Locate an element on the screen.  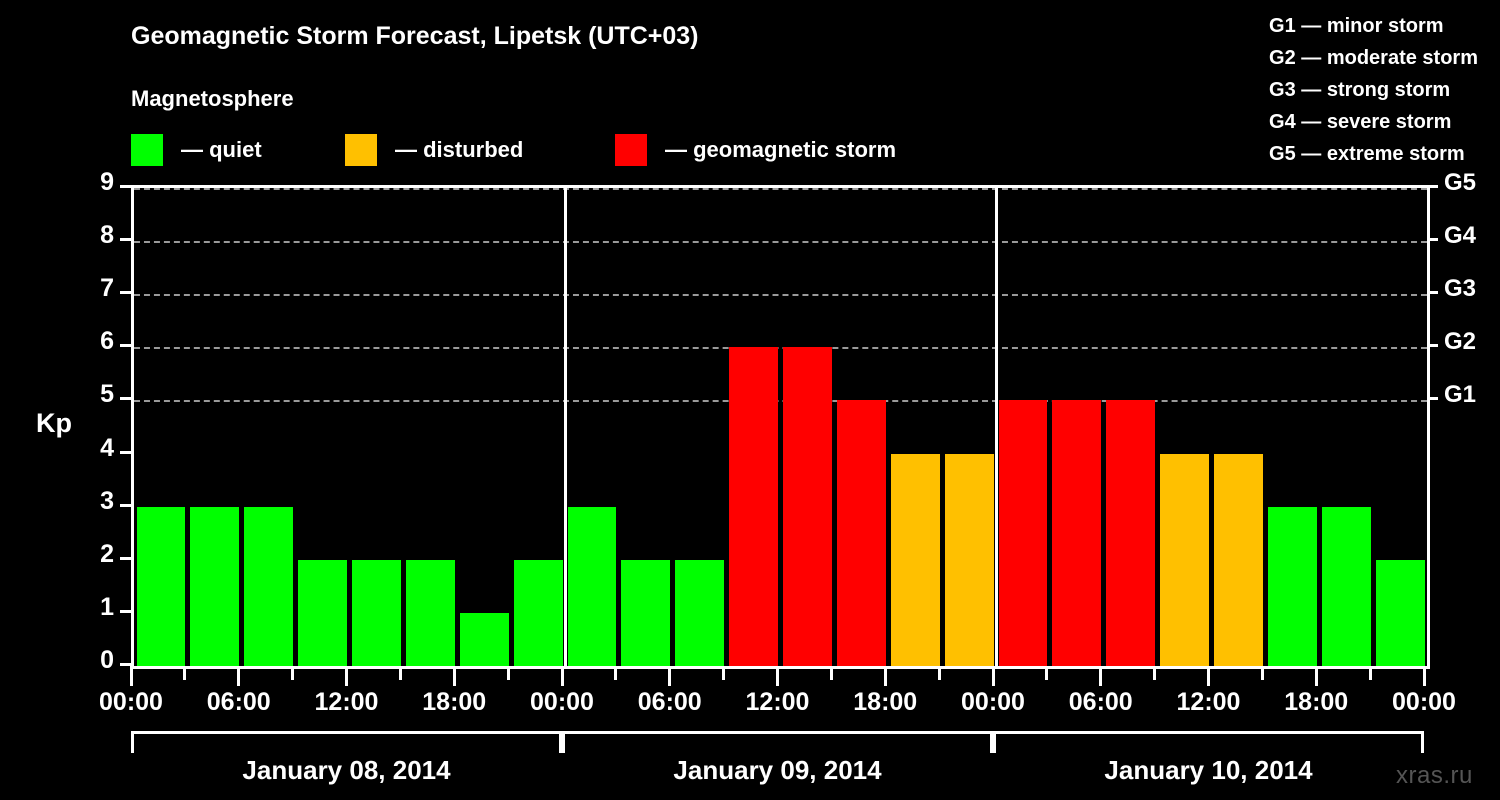
legend-label-disturbed: — disturbed is located at coordinates (459, 149).